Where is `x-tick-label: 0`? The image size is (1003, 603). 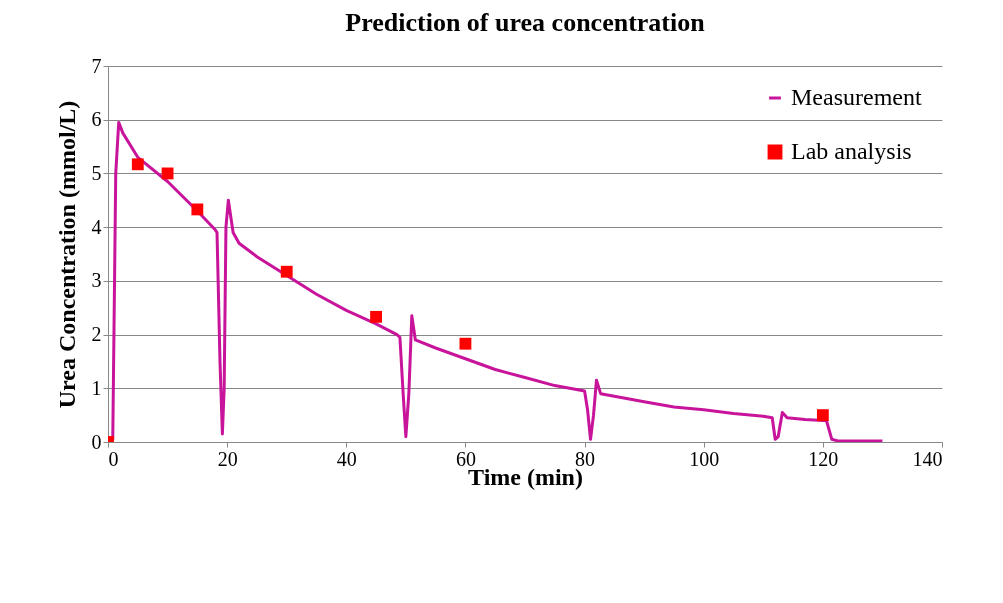 x-tick-label: 0 is located at coordinates (113, 458).